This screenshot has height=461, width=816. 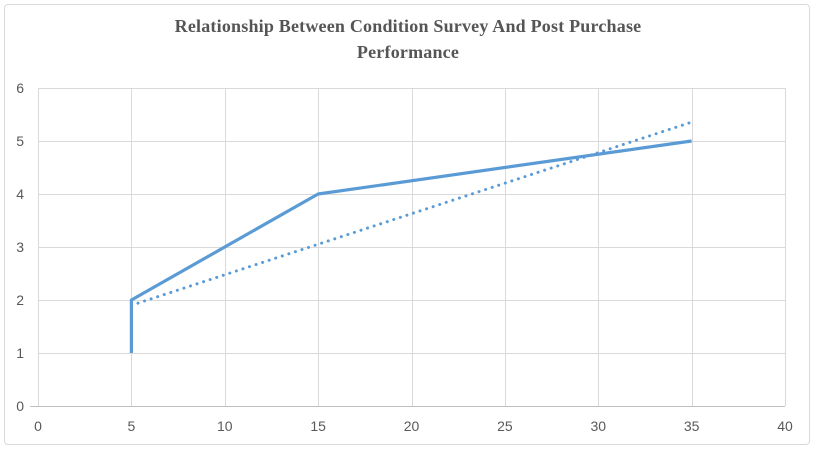 I want to click on x-axis-tick-label: 20, so click(x=412, y=426).